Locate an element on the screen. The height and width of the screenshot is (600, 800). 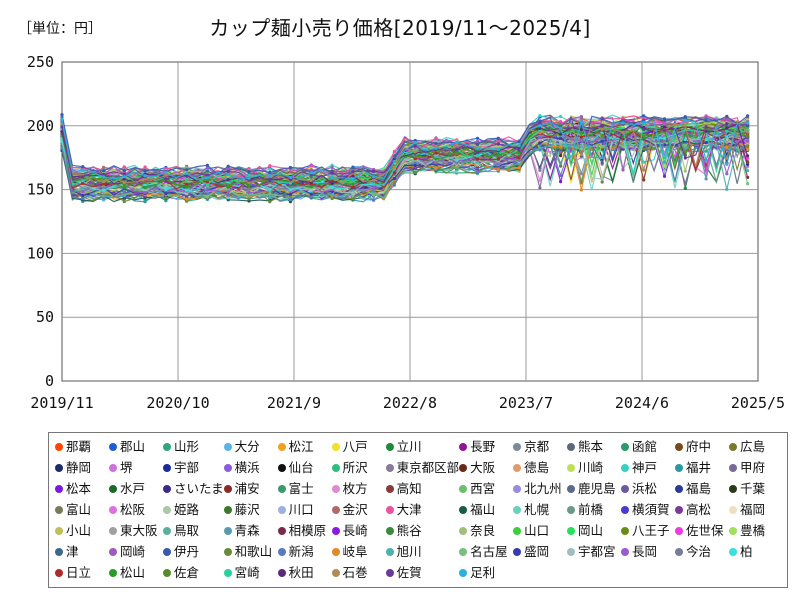
legend-item: 佐倉 is located at coordinates (193, 573).